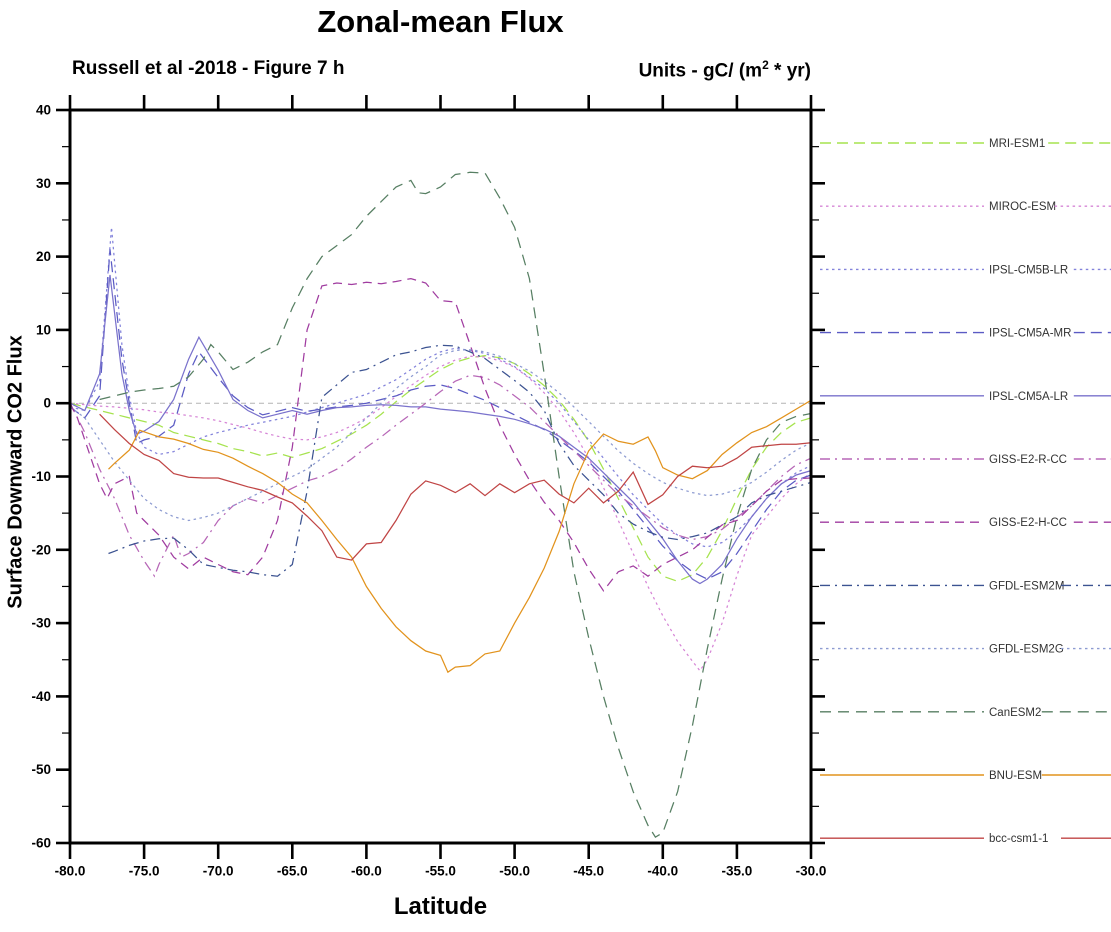  I want to click on y-axis-label: Surface Downward CO2 Flux, so click(15, 472).